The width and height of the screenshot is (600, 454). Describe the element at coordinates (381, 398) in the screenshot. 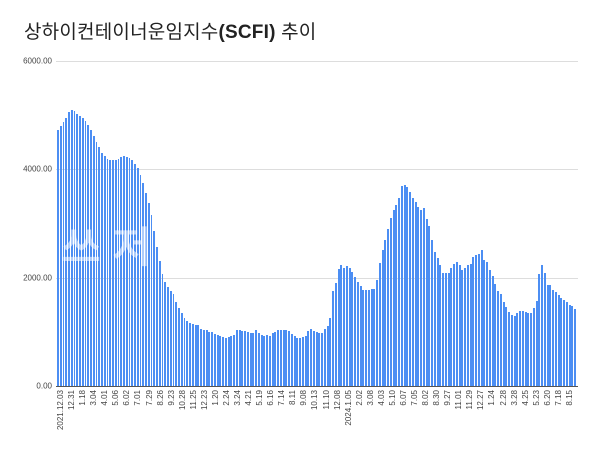

I see `x-tick-label: 4.03` at that location.